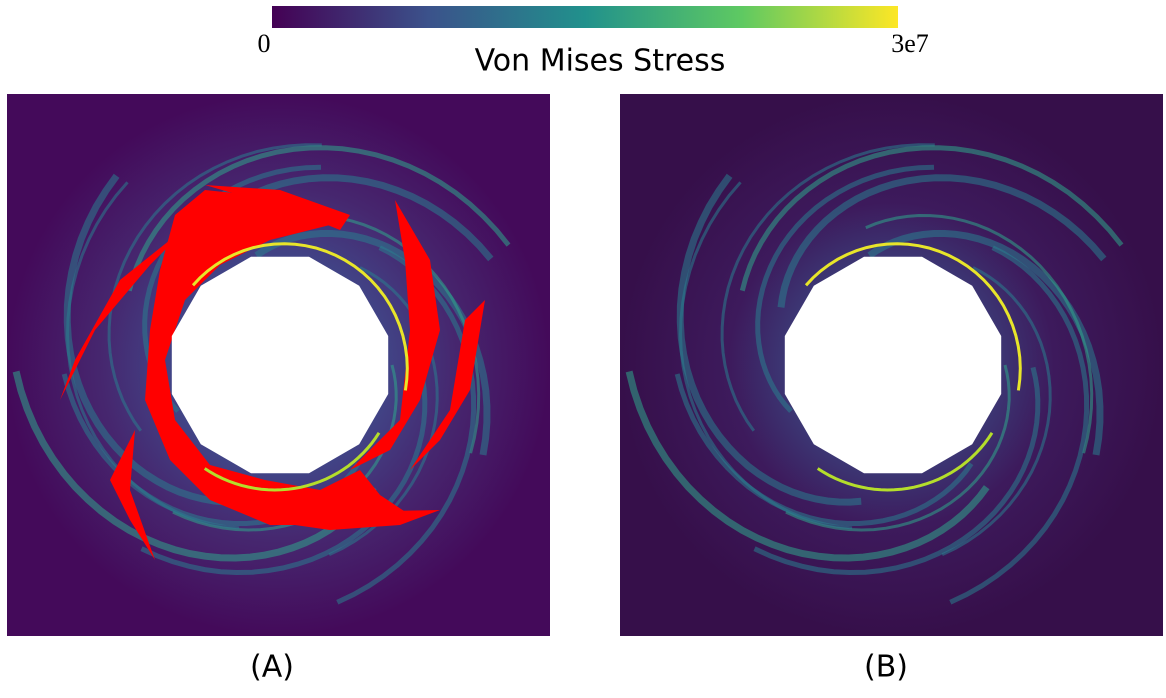 The width and height of the screenshot is (1166, 698). Describe the element at coordinates (272, 667) in the screenshot. I see `panel-label: (A)` at that location.